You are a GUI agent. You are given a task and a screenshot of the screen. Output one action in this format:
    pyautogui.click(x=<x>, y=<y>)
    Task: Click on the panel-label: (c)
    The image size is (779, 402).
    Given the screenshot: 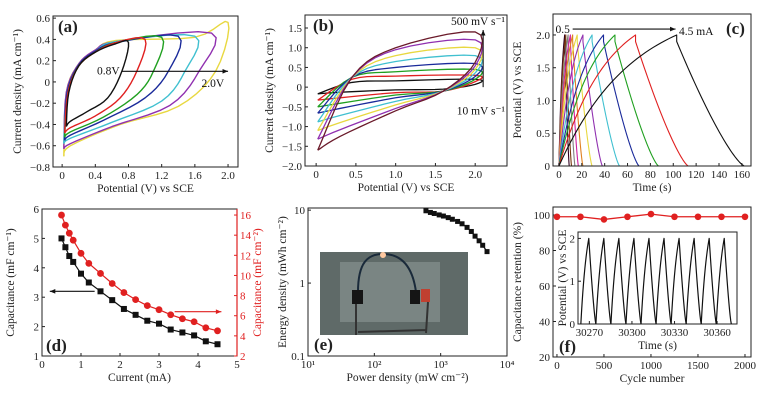 What is the action you would take?
    pyautogui.click(x=735, y=28)
    